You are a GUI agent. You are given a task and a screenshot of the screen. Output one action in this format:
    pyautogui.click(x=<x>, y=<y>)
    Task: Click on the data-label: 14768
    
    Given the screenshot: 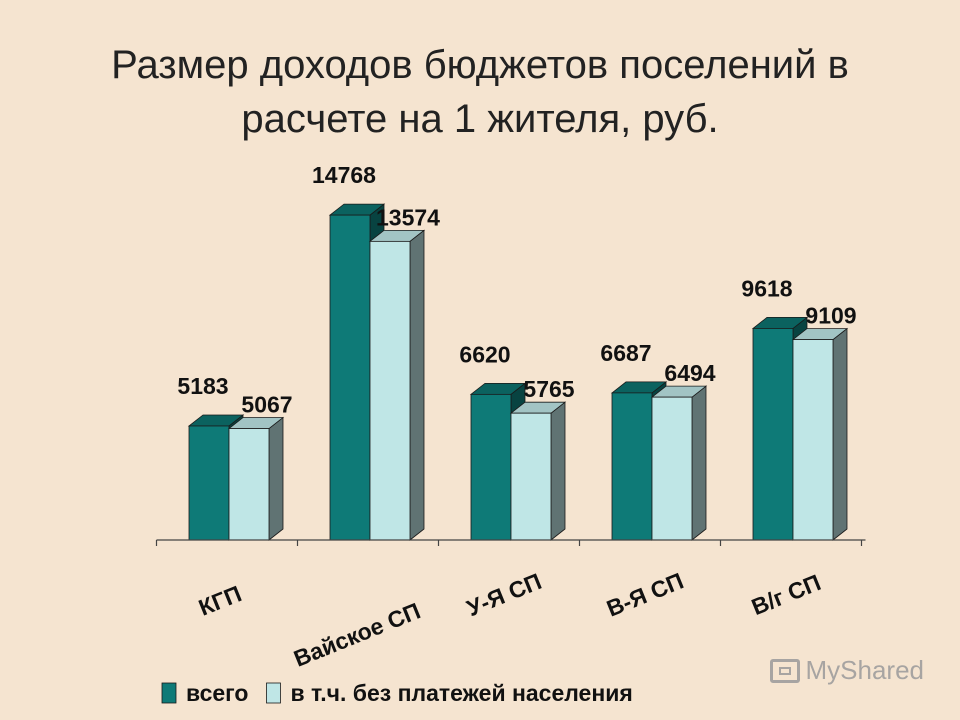 What is the action you would take?
    pyautogui.click(x=344, y=175)
    